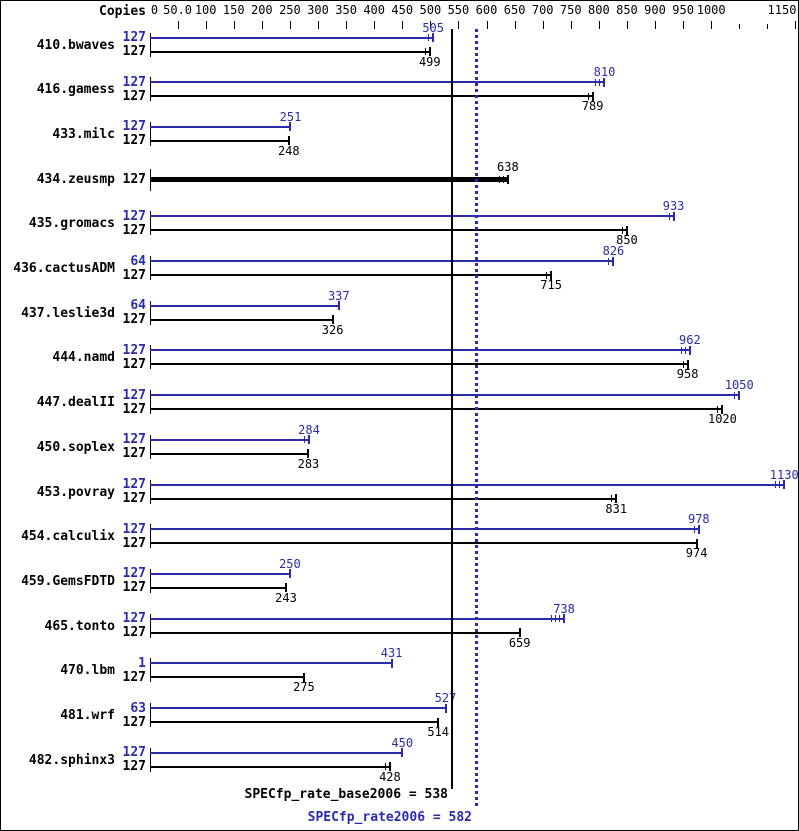 The width and height of the screenshot is (799, 831). Describe the element at coordinates (476, 419) in the screenshot. I see `peak-reference-line` at that location.